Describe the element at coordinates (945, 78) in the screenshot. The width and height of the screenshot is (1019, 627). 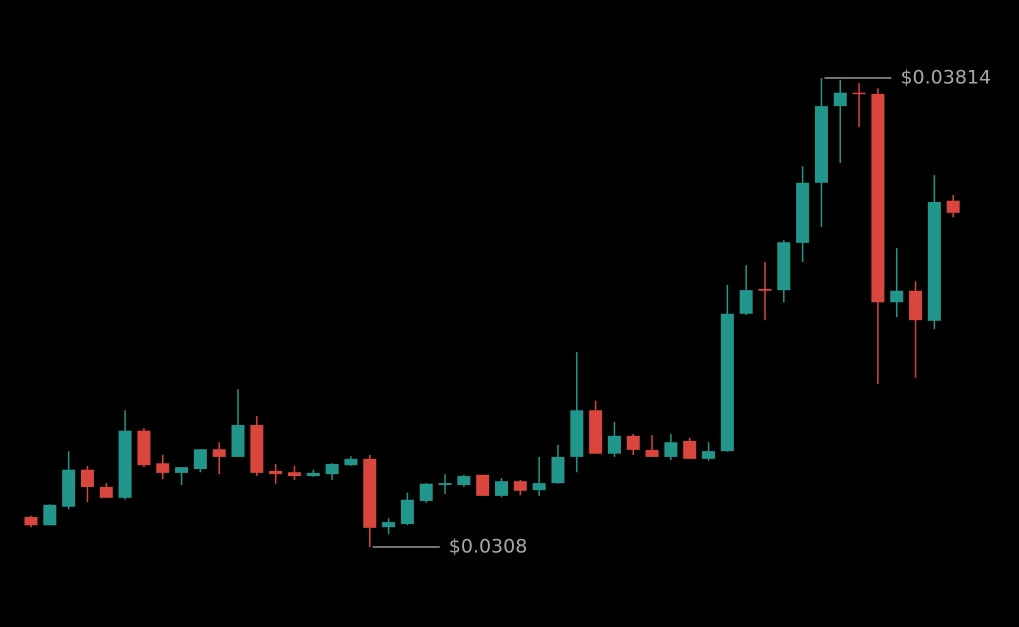
I see `annotation-label: $0.03814` at that location.